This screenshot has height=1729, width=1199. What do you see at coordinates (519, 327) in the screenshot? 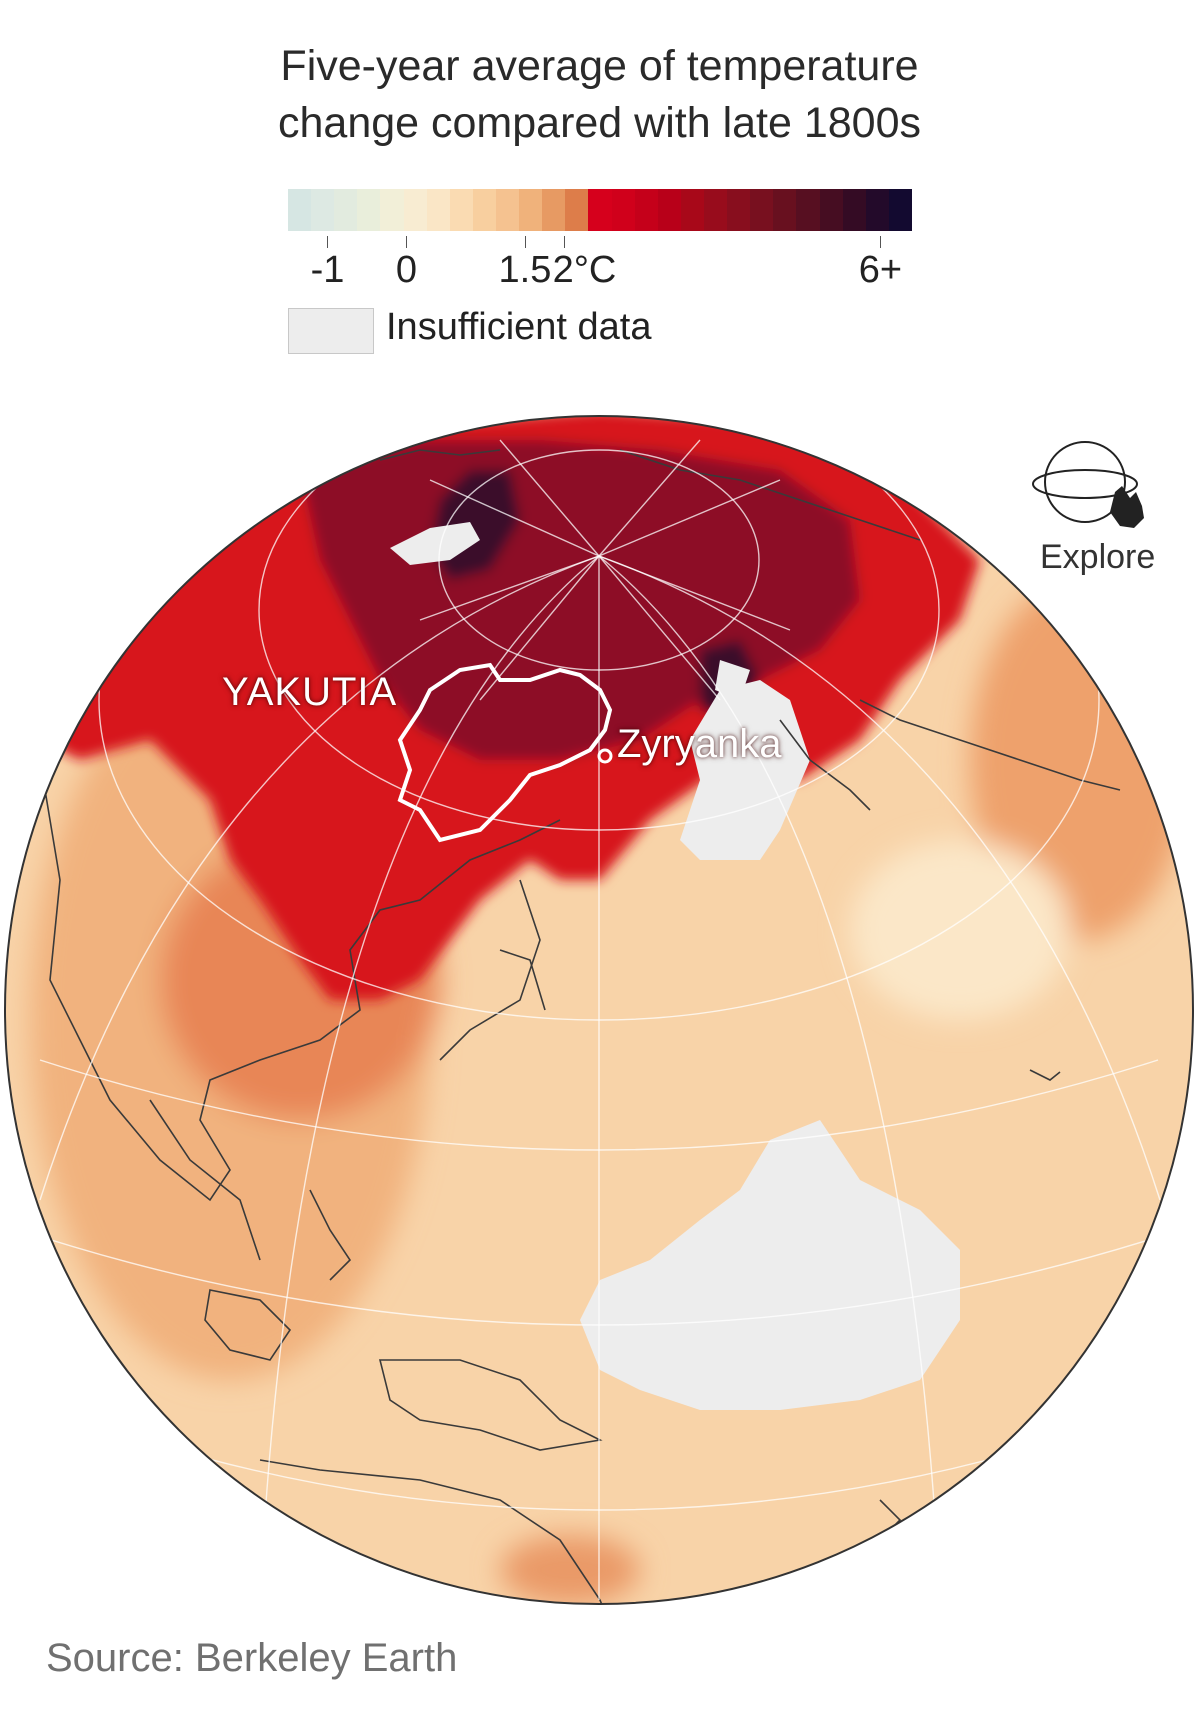
I see `nodata-label: Insufficient data` at bounding box center [519, 327].